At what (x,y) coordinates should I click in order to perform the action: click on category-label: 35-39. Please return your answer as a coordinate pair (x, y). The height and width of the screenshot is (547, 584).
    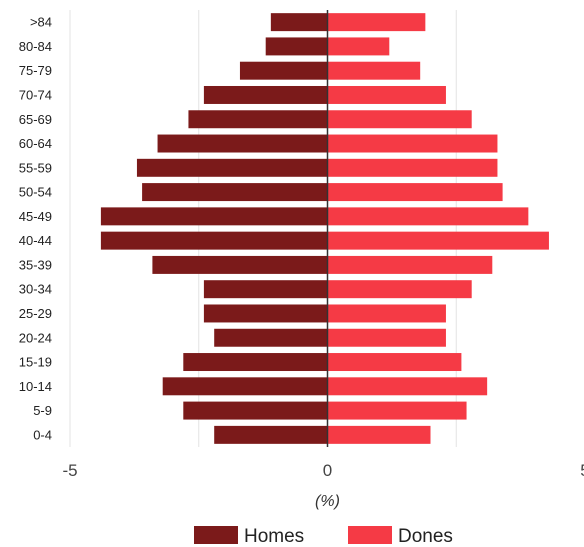
    Looking at the image, I should click on (35, 264).